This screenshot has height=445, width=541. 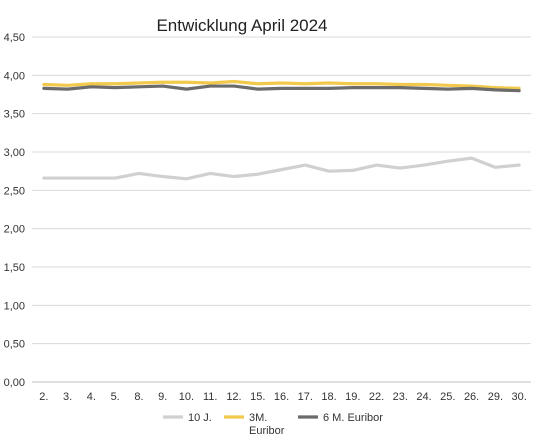 I want to click on chart-title: Entwicklung April 2024, so click(x=241, y=25).